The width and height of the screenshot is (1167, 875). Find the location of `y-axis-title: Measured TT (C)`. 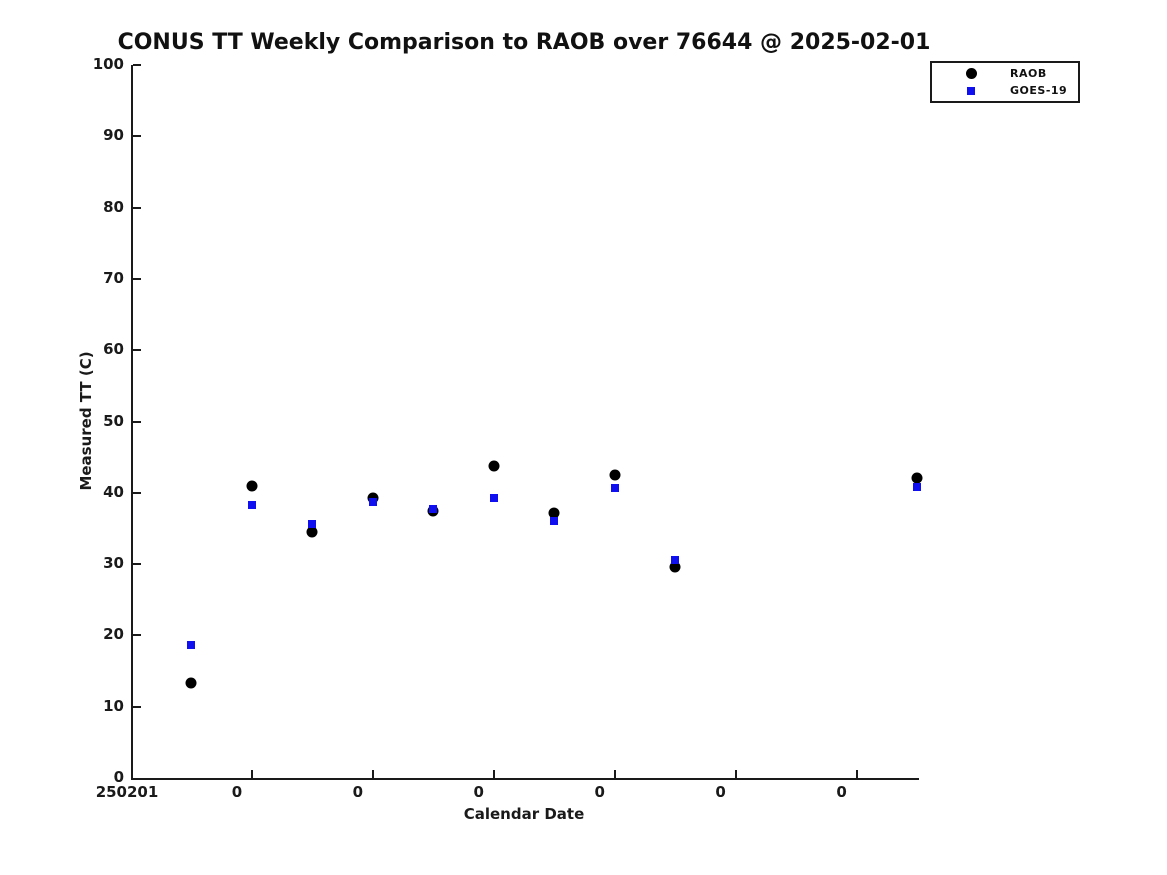

y-axis-title: Measured TT (C) is located at coordinates (86, 421).